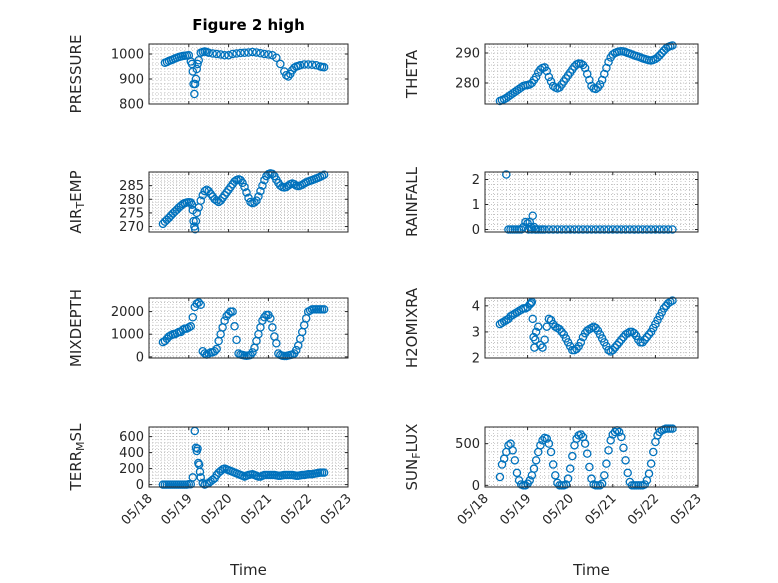 The image size is (778, 583). What do you see at coordinates (131, 186) in the screenshot?
I see `y-tick-label: 285` at bounding box center [131, 186].